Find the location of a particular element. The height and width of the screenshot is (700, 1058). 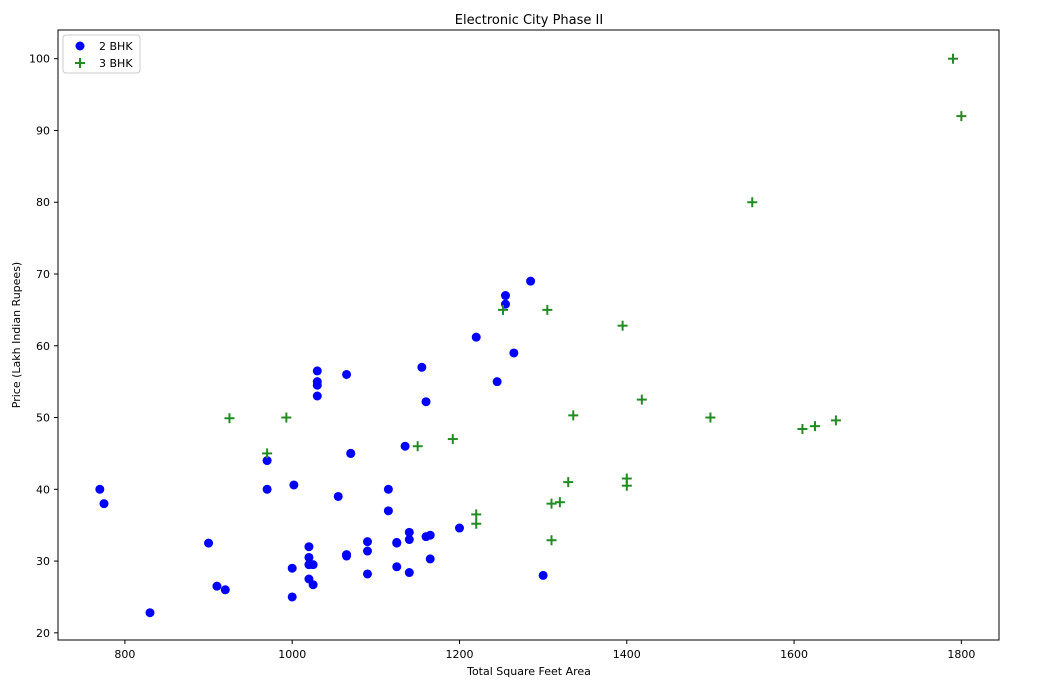

x-tick-label: 1200 is located at coordinates (459, 654).